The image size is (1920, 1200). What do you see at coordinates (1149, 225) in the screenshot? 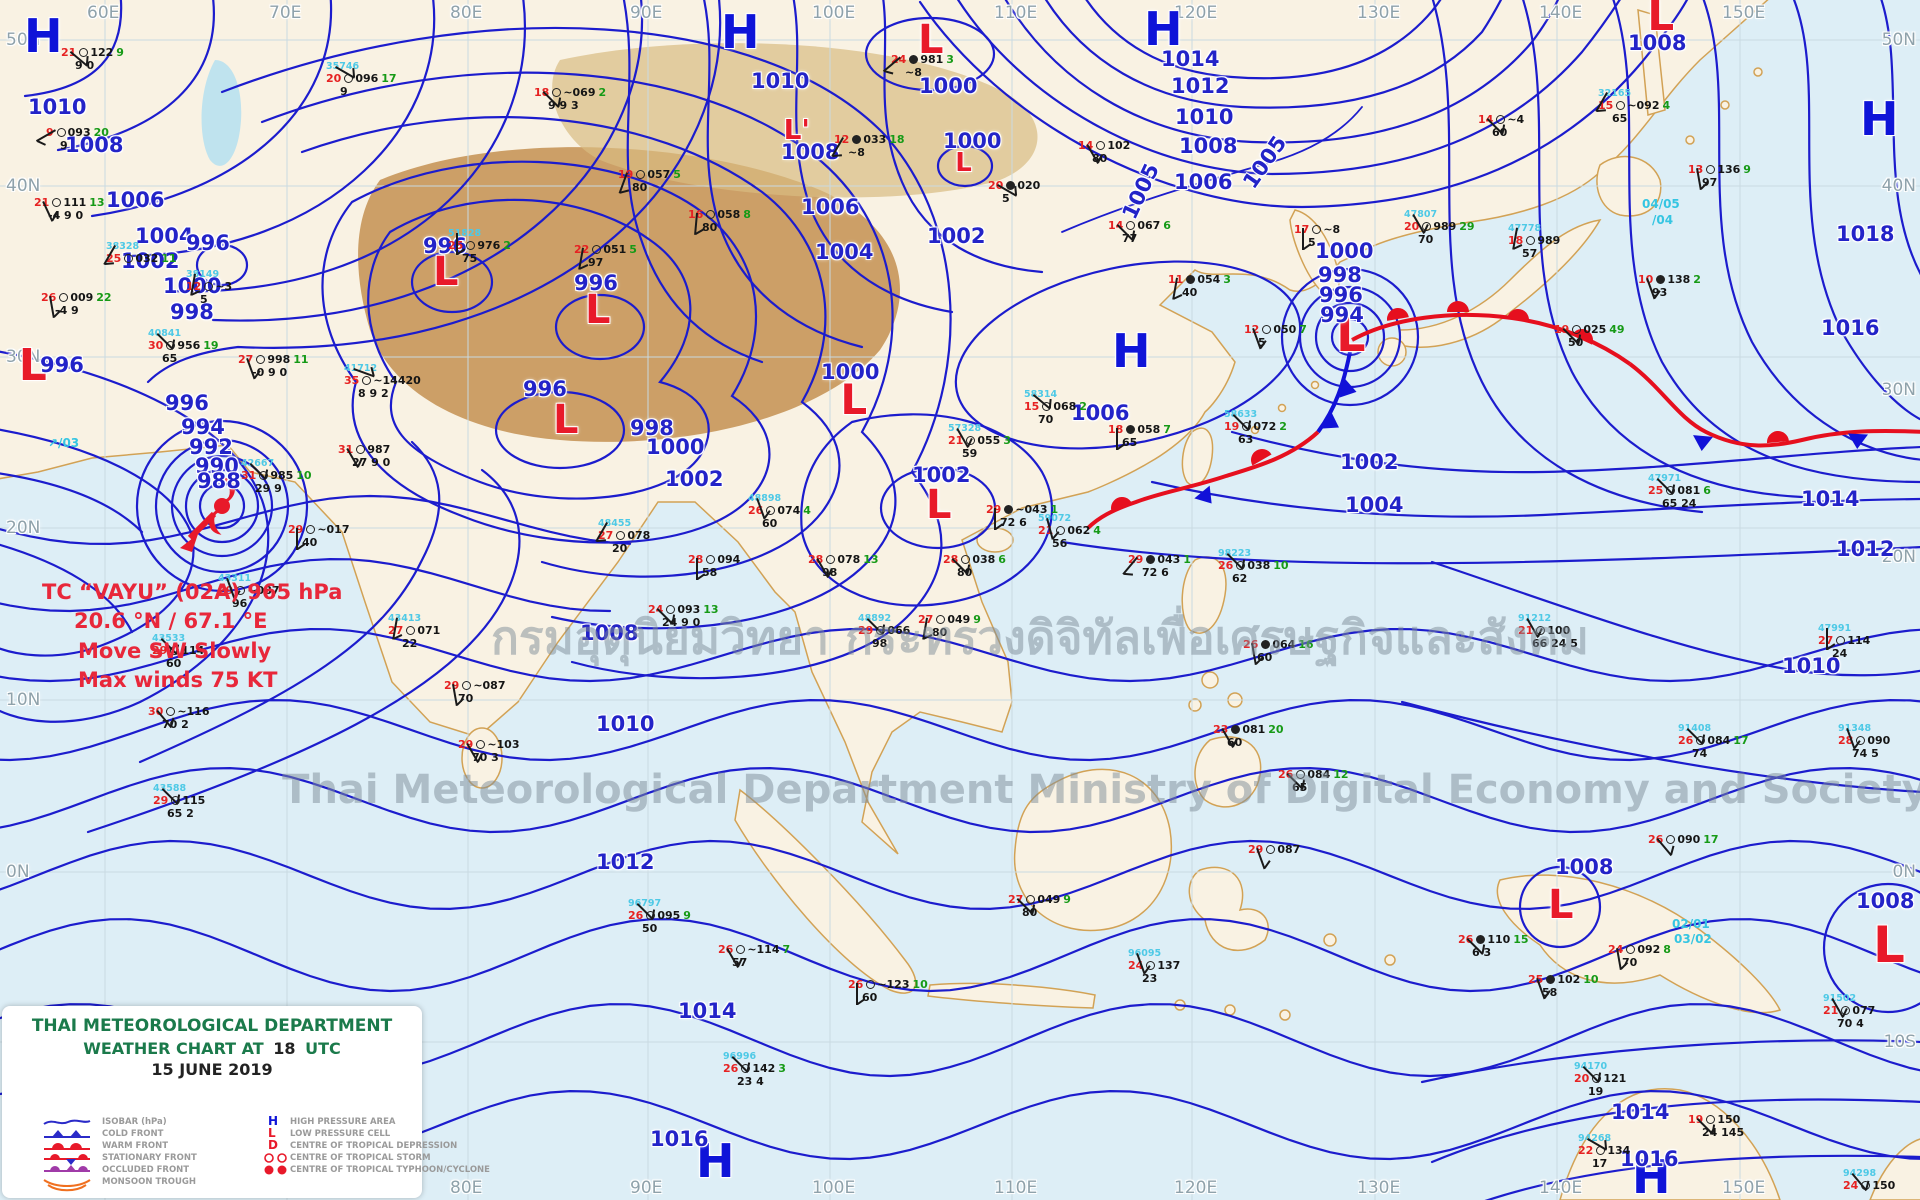
I see `station-pressure: 067` at bounding box center [1149, 225].